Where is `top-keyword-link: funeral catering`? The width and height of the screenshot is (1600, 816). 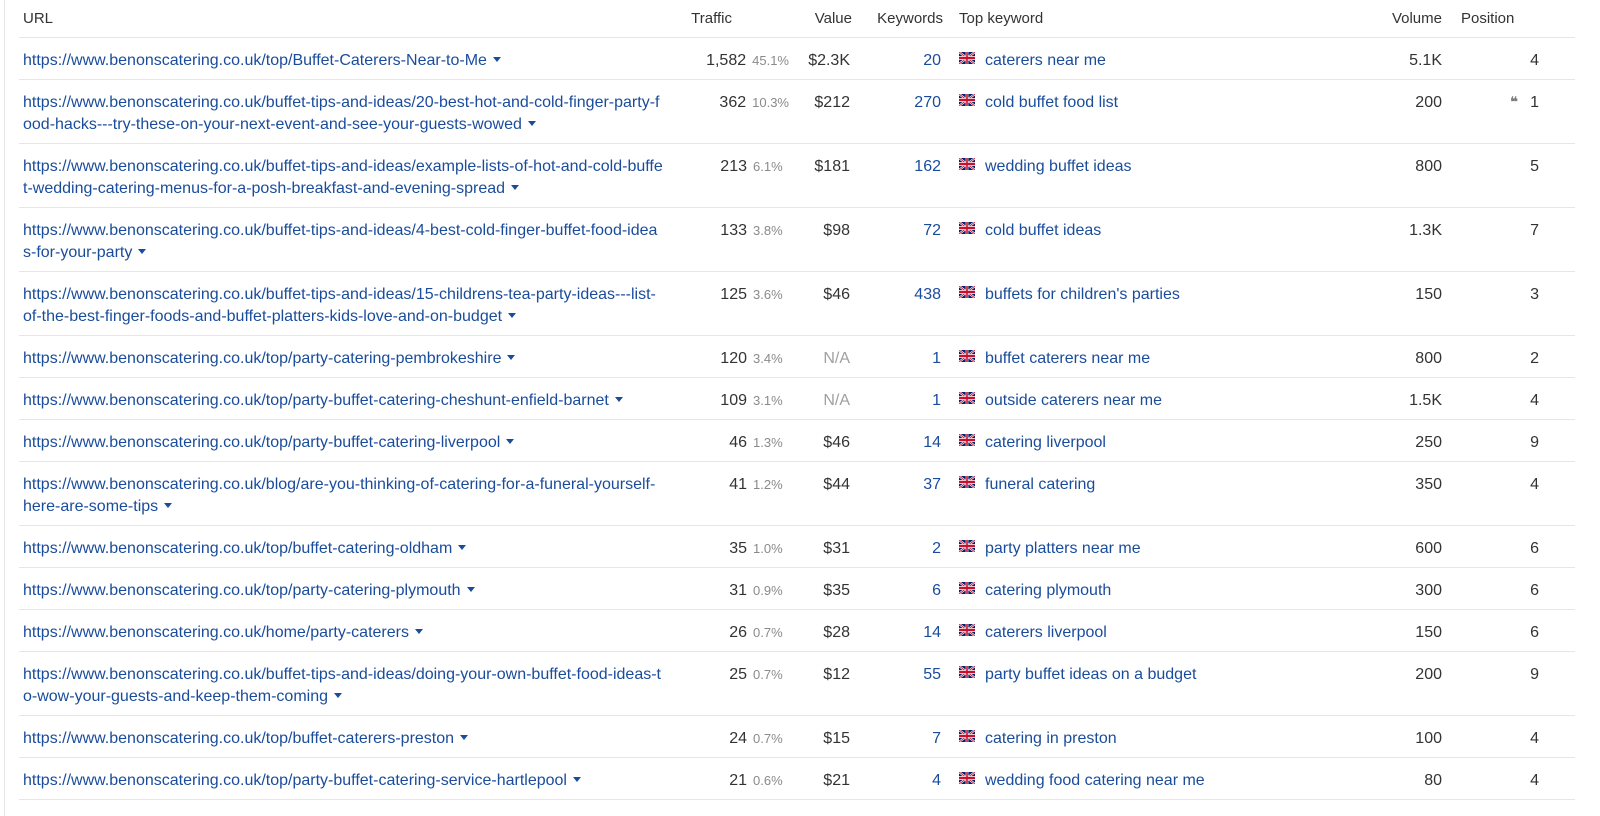 top-keyword-link: funeral catering is located at coordinates (1040, 484).